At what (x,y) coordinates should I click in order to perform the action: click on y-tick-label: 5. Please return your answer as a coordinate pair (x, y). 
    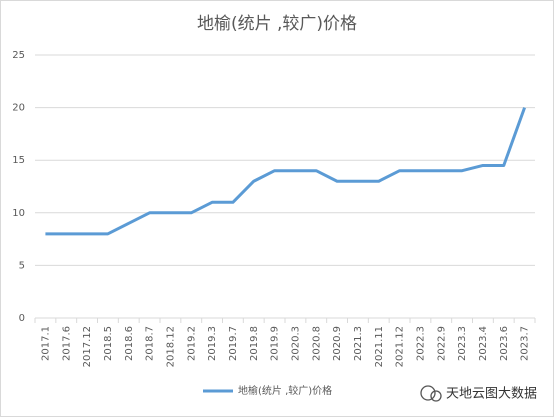
    Looking at the image, I should click on (22, 265).